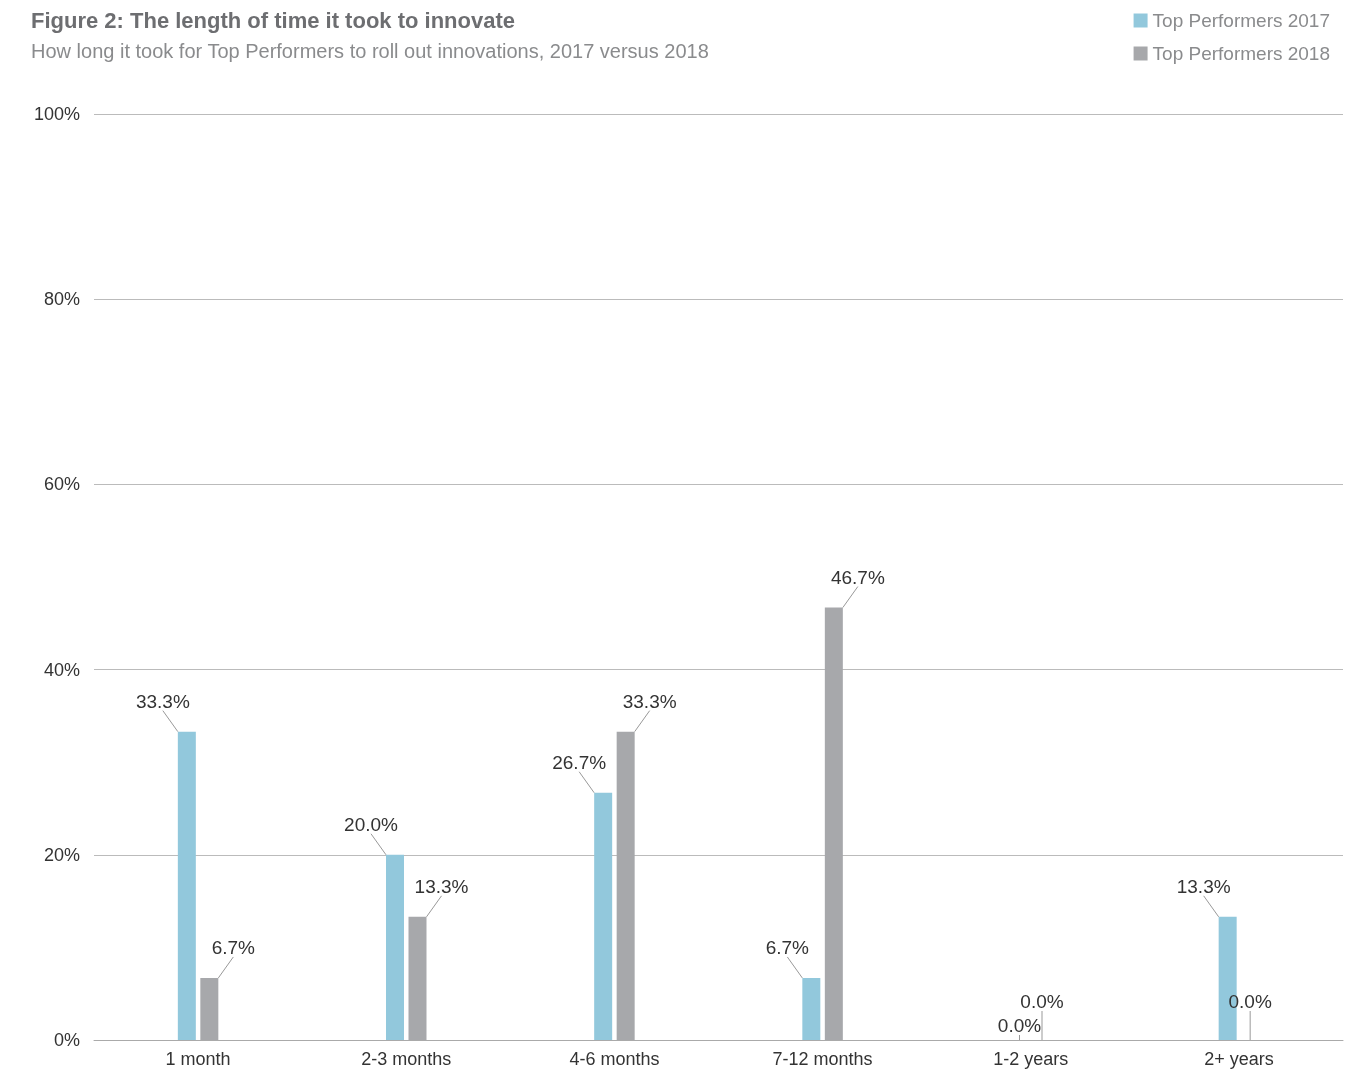  Describe the element at coordinates (822, 1059) in the screenshot. I see `x-tick-label: 7-12 months` at that location.